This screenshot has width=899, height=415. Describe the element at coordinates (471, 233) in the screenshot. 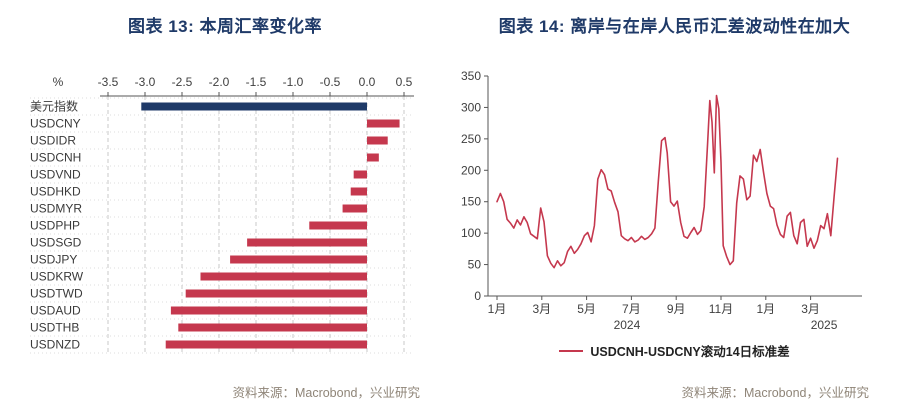

I see `svg-text: 100` at that location.